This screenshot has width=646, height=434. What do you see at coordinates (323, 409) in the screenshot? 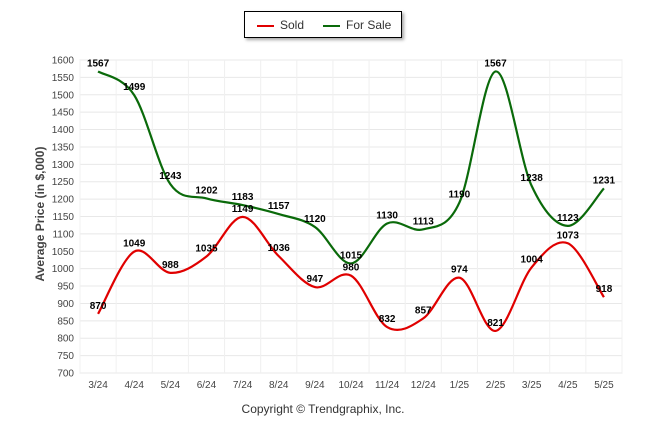
I see `copyright-footer: Copyright © Trendgraphix, Inc.` at bounding box center [323, 409].